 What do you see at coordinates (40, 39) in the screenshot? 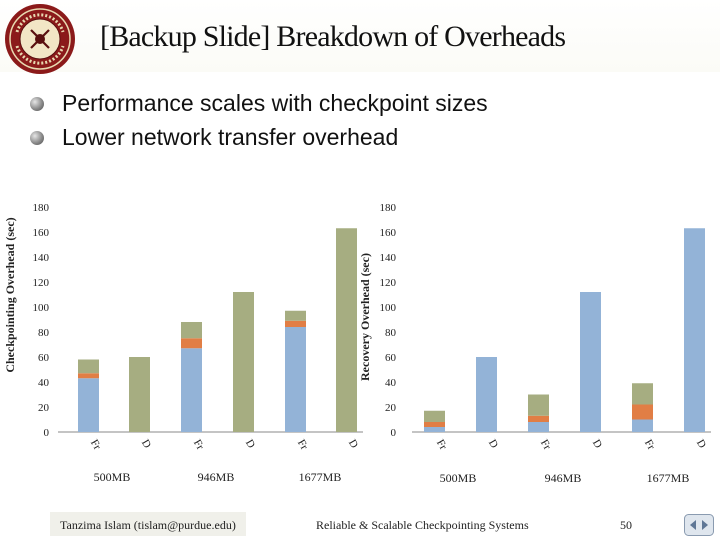
I see `university-seal-logo` at bounding box center [40, 39].